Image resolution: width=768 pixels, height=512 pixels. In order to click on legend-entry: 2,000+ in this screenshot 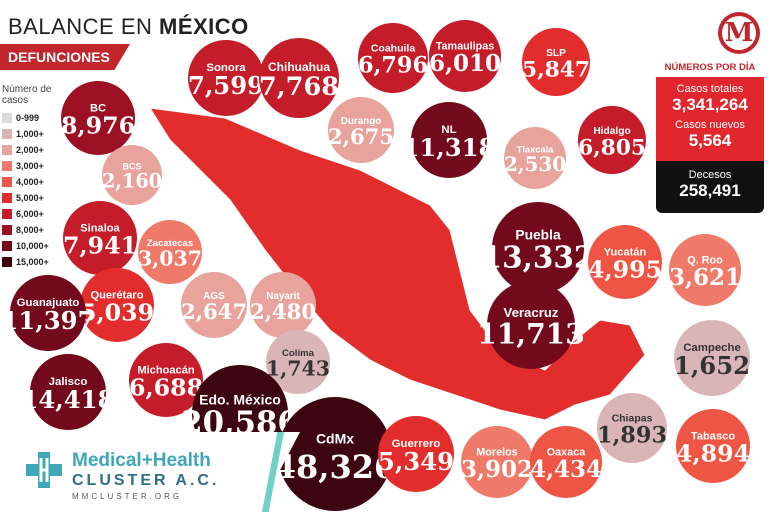, I will do `click(31, 150)`.